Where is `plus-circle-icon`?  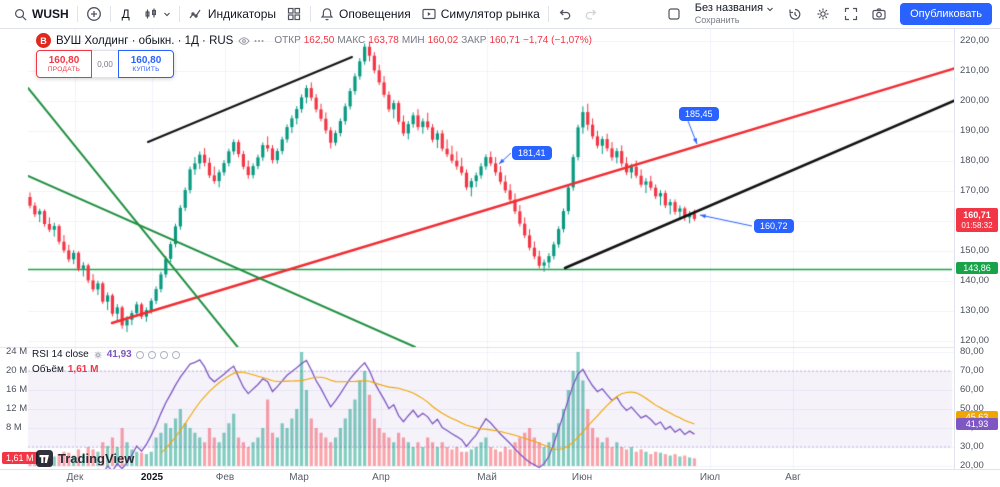 plus-circle-icon is located at coordinates (93, 14).